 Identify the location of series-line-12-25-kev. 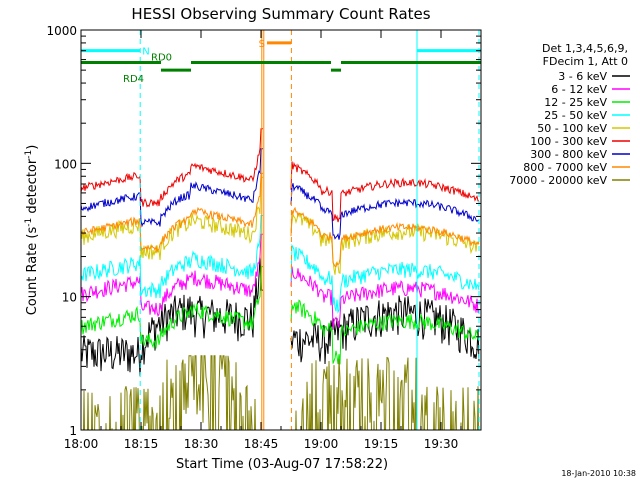
(280, 315).